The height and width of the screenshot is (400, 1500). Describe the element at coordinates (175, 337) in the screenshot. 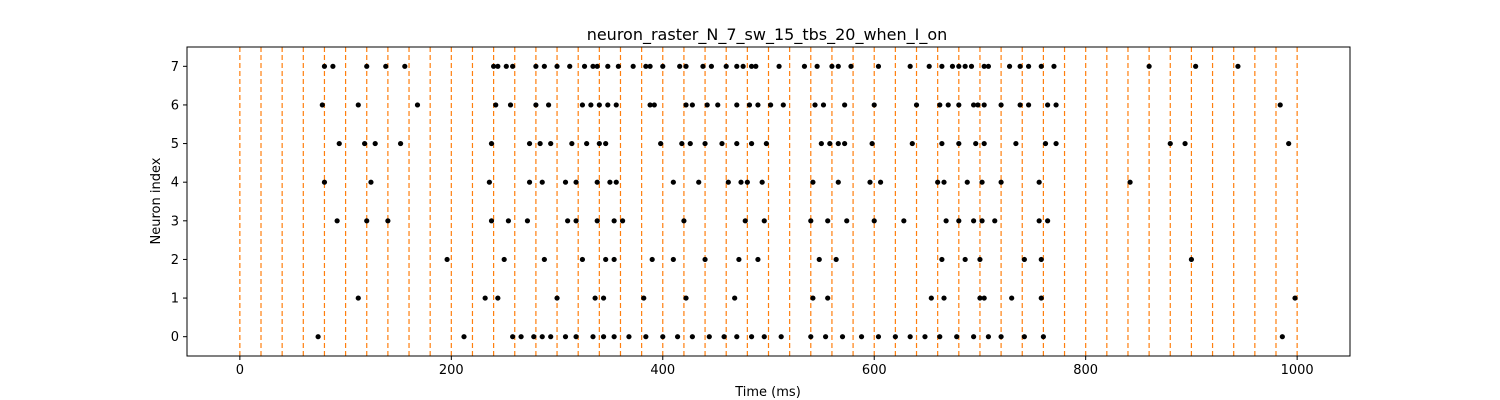

I see `y-tick-label: 0` at that location.